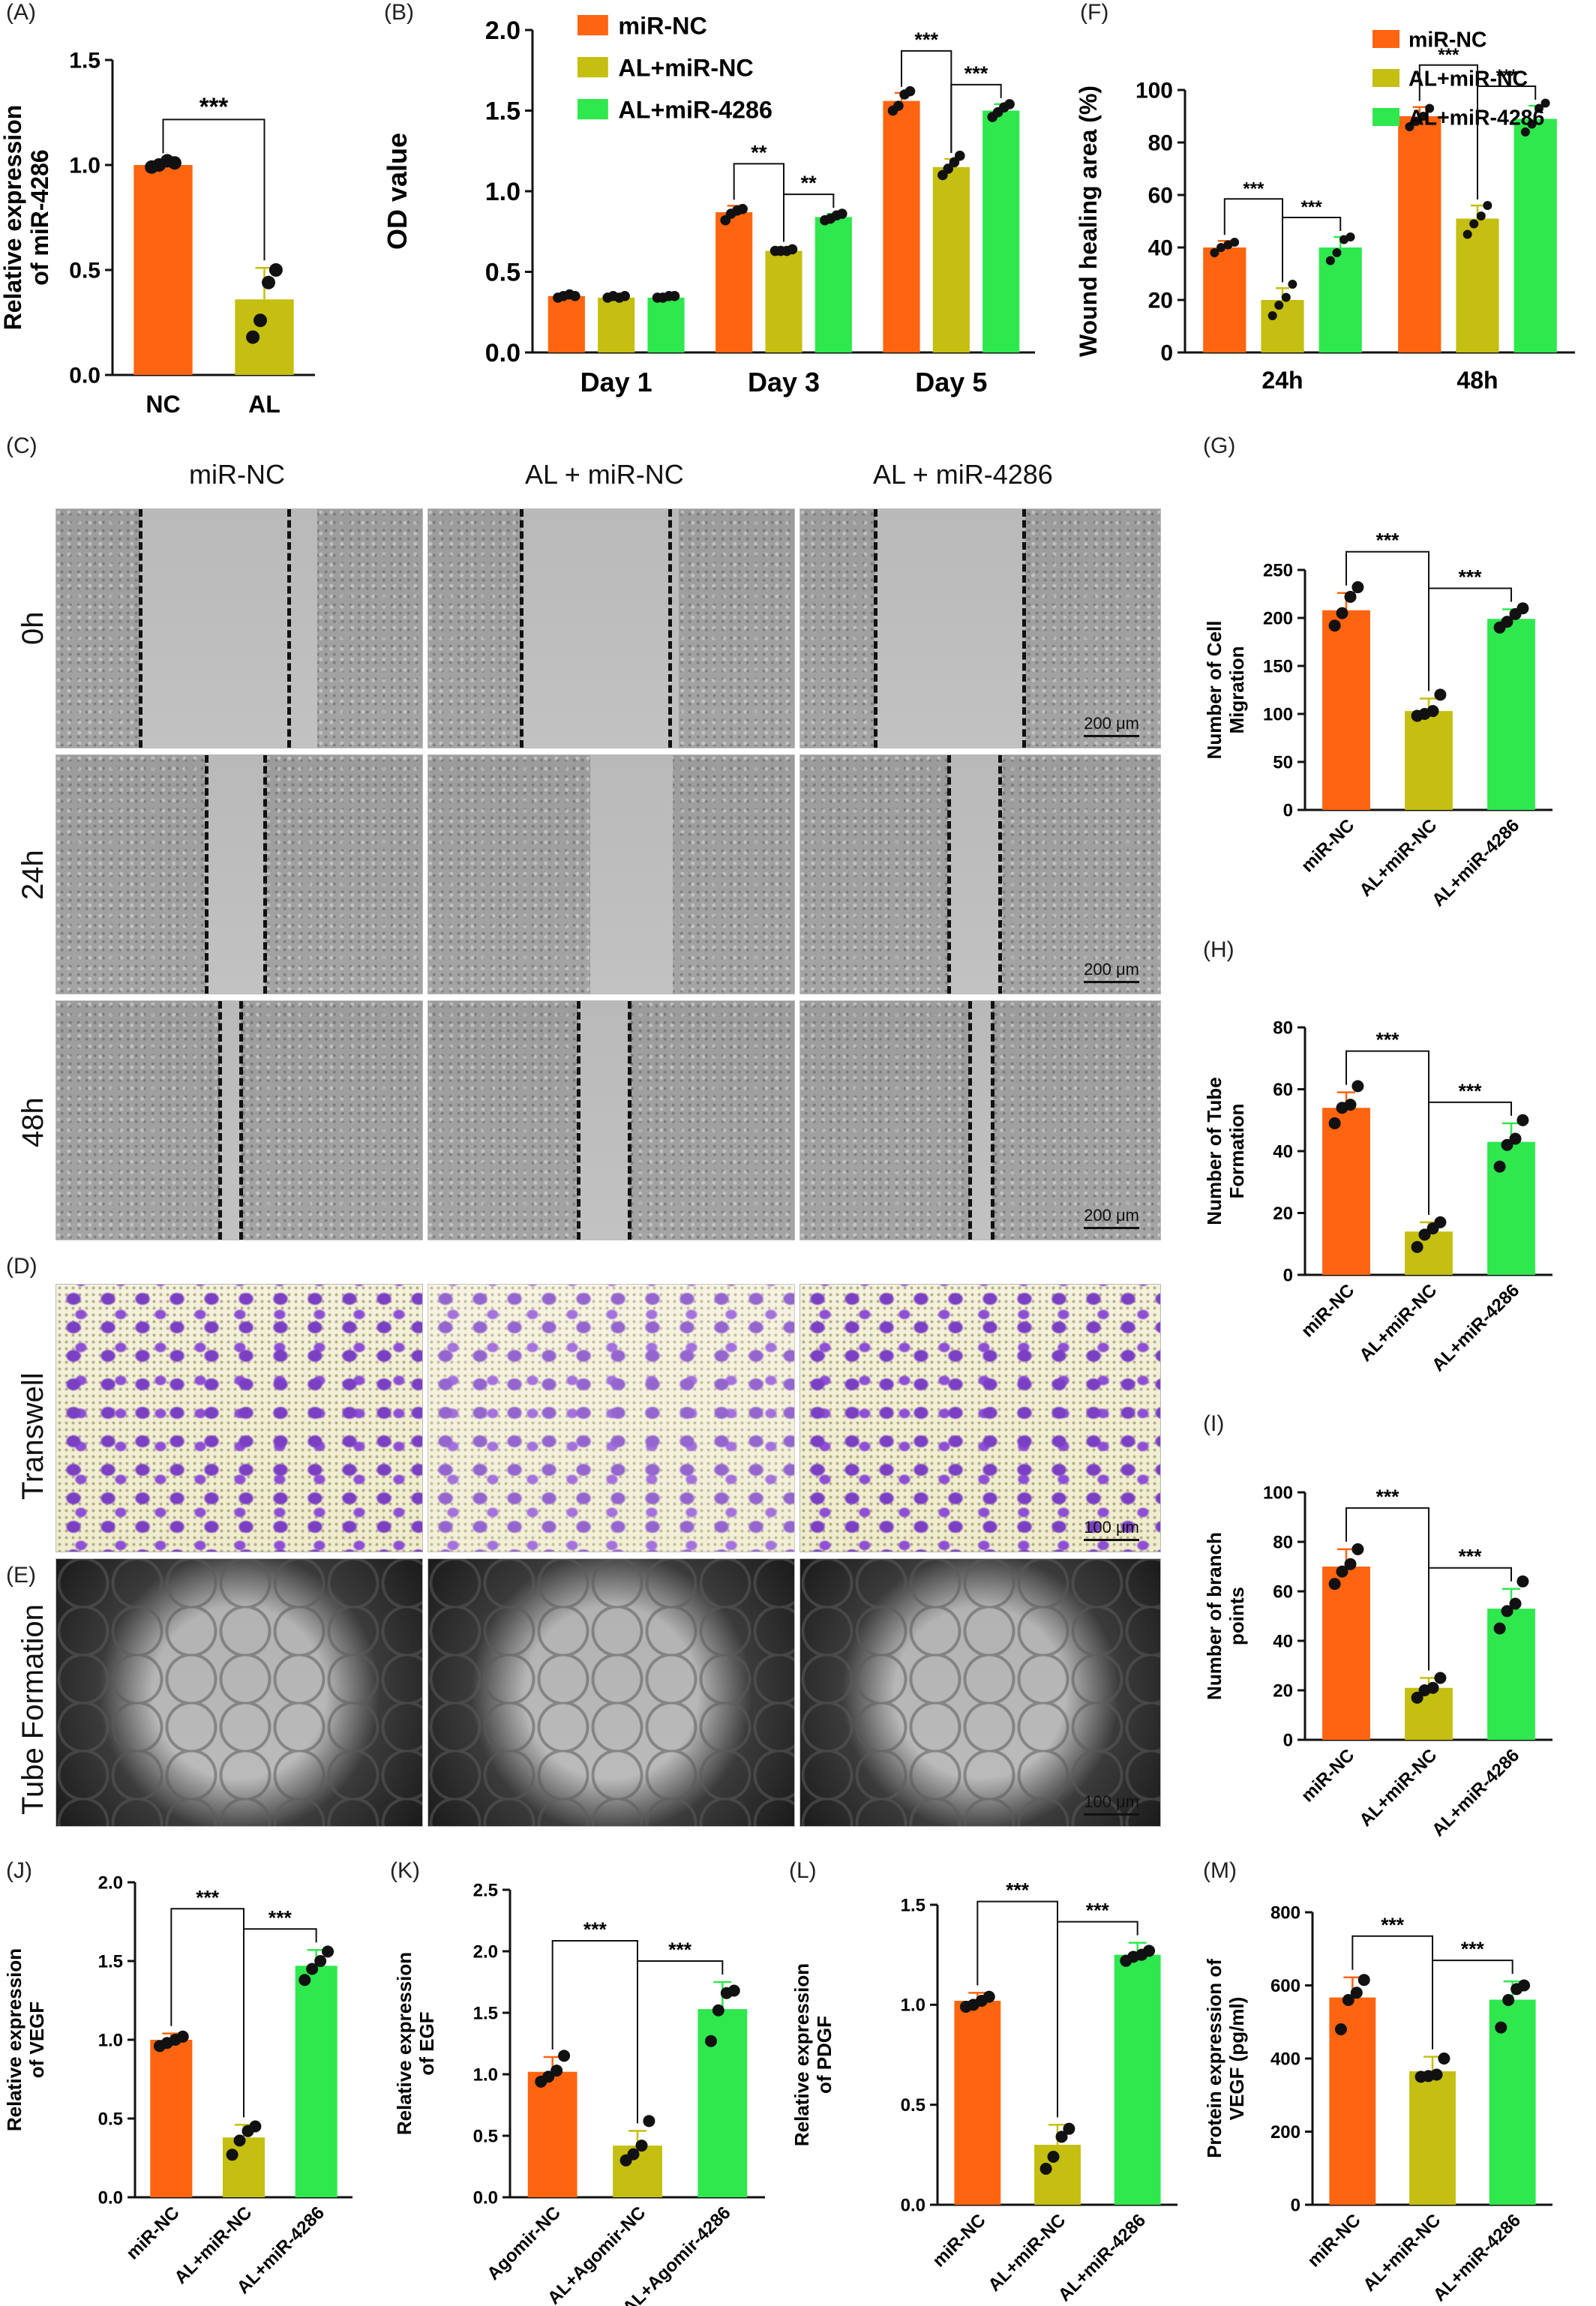 Image resolution: width=1596 pixels, height=2306 pixels. What do you see at coordinates (980, 1692) in the screenshot?
I see `tube-formation-image-al-mir-4286: 100 μm` at bounding box center [980, 1692].